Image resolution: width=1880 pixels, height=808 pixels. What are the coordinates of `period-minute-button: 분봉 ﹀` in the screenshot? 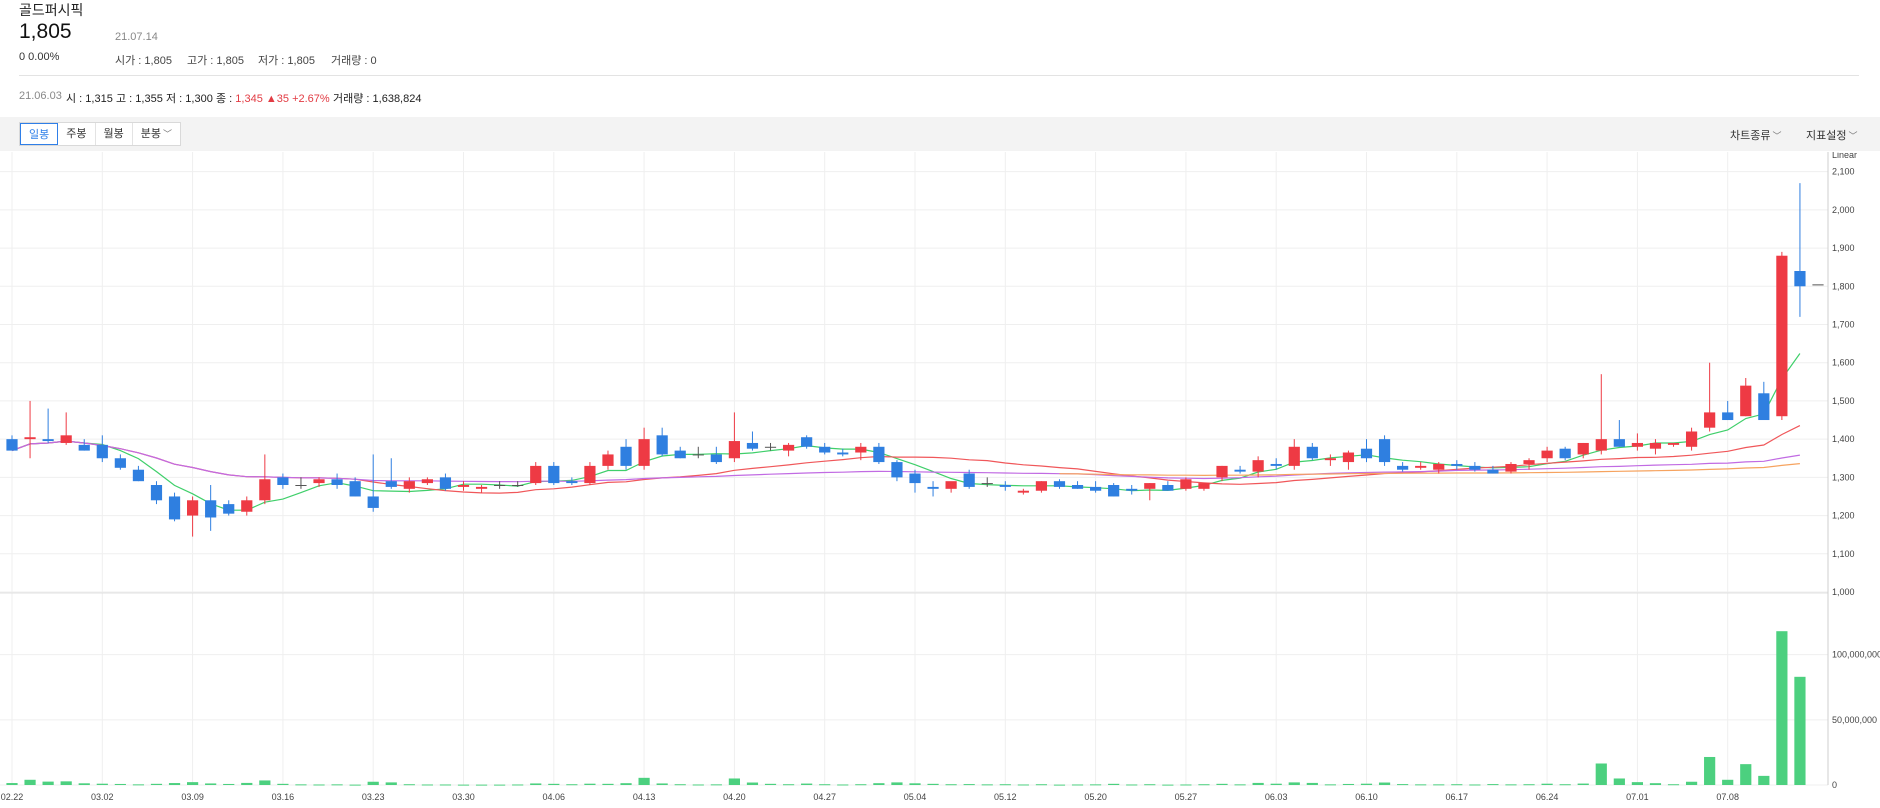 It's located at (156, 134).